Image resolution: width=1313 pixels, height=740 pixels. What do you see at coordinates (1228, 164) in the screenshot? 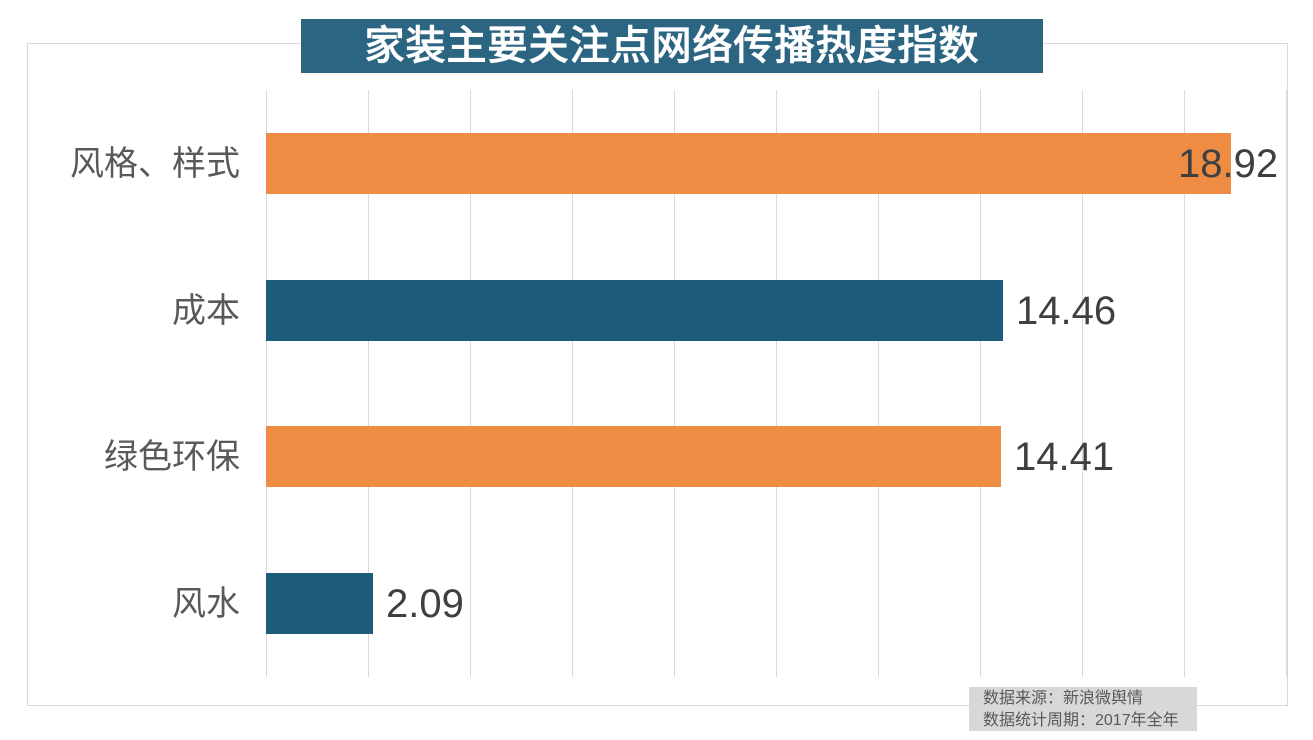
I see `value-label-0: 18.92` at bounding box center [1228, 164].